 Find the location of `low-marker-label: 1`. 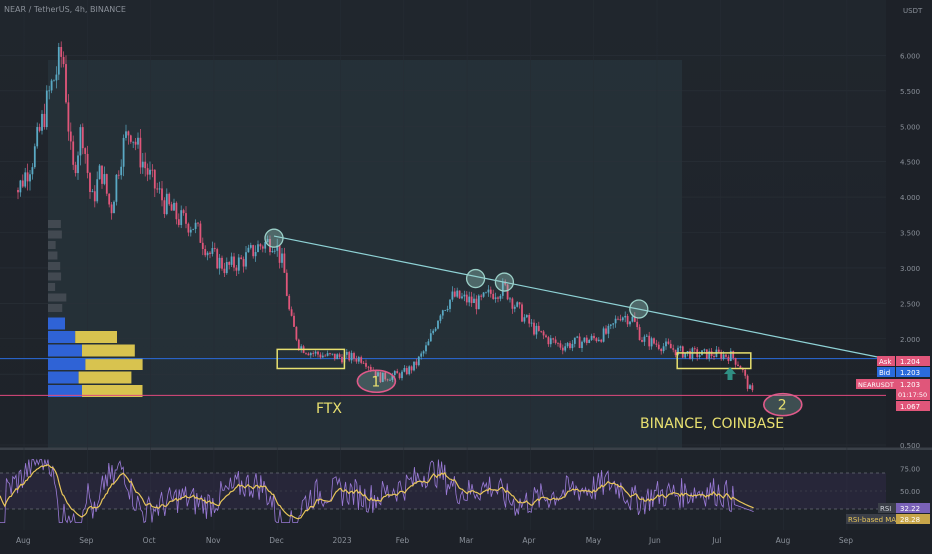

low-marker-label: 1 is located at coordinates (375, 382).